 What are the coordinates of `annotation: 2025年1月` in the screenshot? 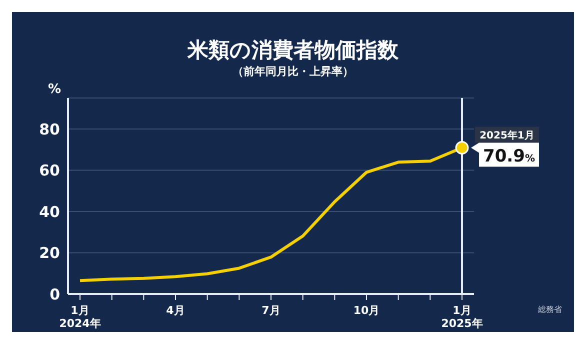 It's located at (507, 136).